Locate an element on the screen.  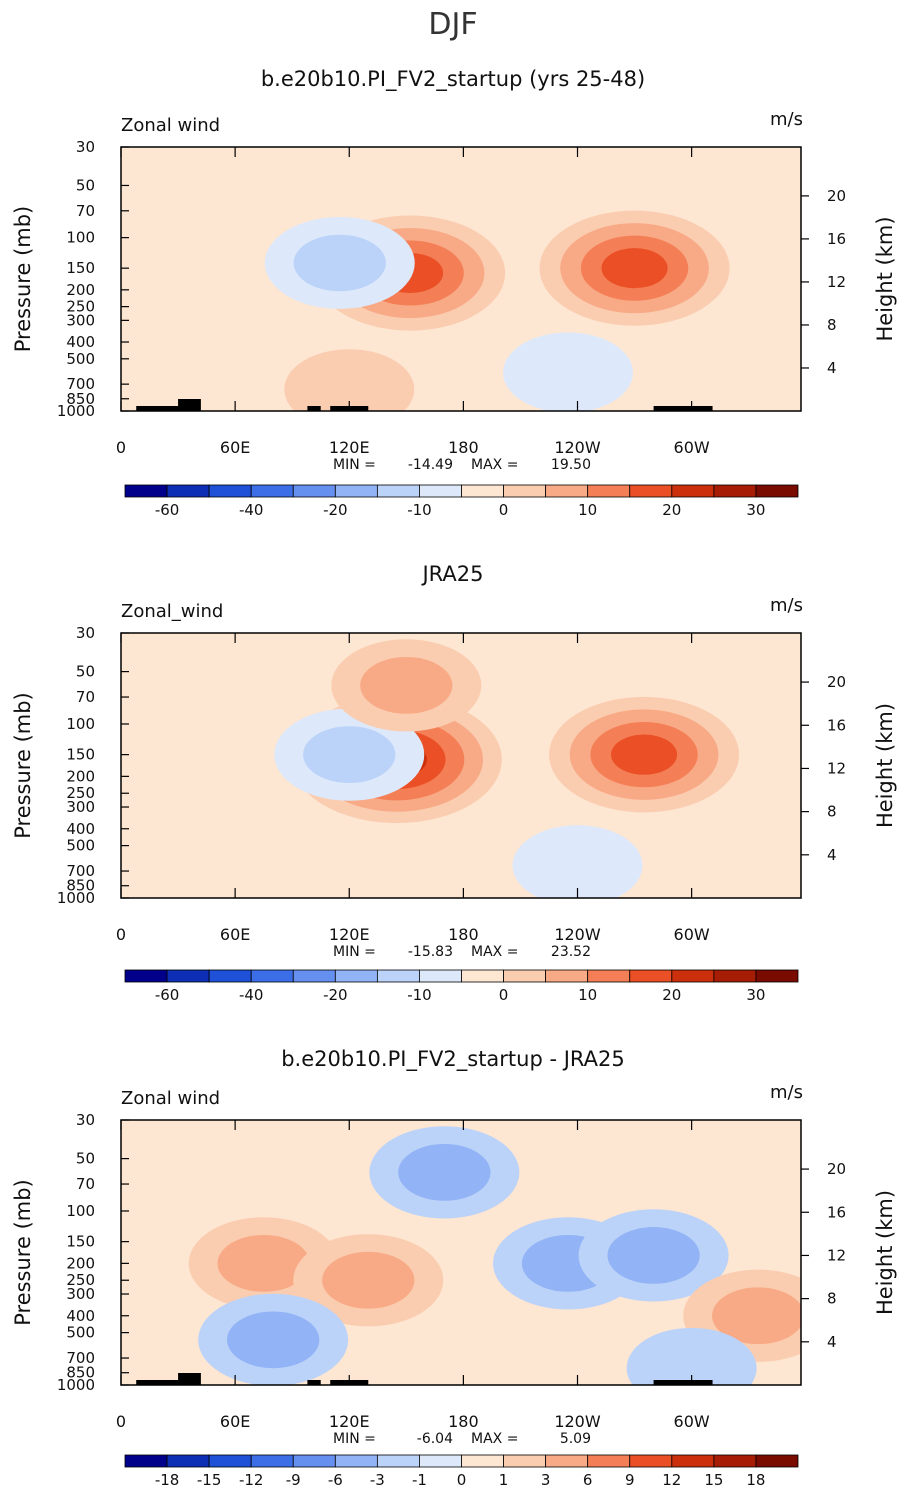
contour-field is located at coordinates (461, 765).